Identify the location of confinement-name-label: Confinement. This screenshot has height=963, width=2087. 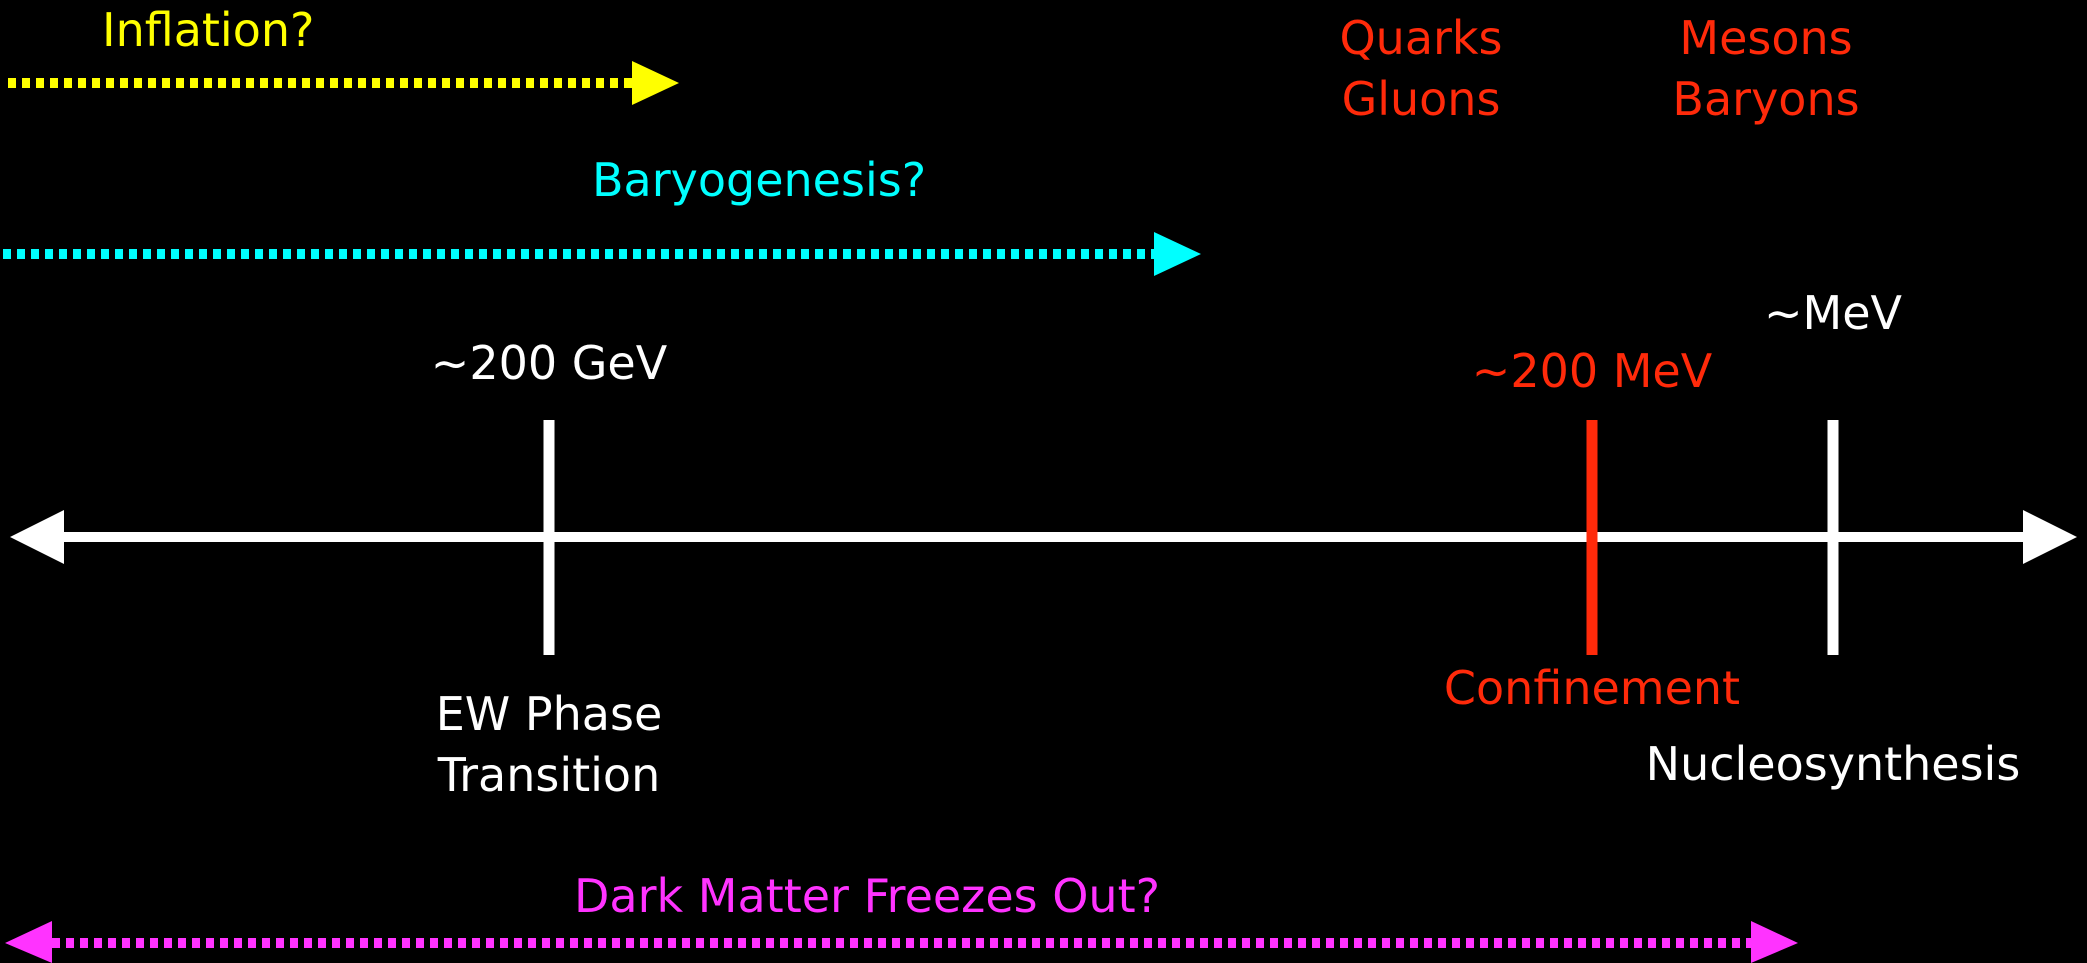
(1592, 688).